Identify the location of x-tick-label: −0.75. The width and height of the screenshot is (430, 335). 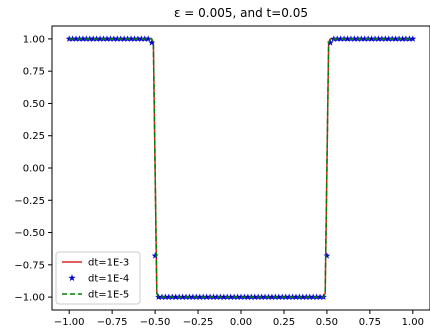
(112, 322).